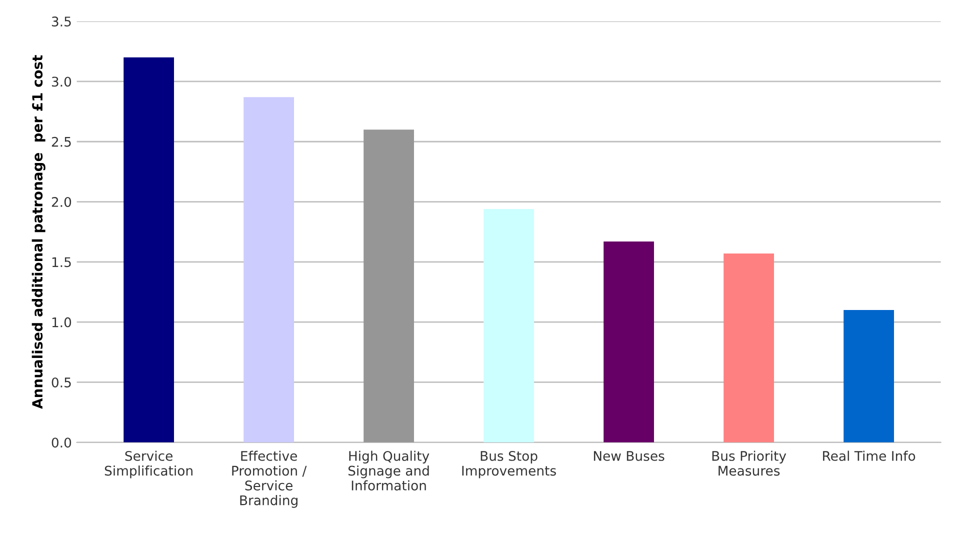 This screenshot has height=533, width=960. What do you see at coordinates (62, 81) in the screenshot?
I see `y-tick-label: 3.0` at bounding box center [62, 81].